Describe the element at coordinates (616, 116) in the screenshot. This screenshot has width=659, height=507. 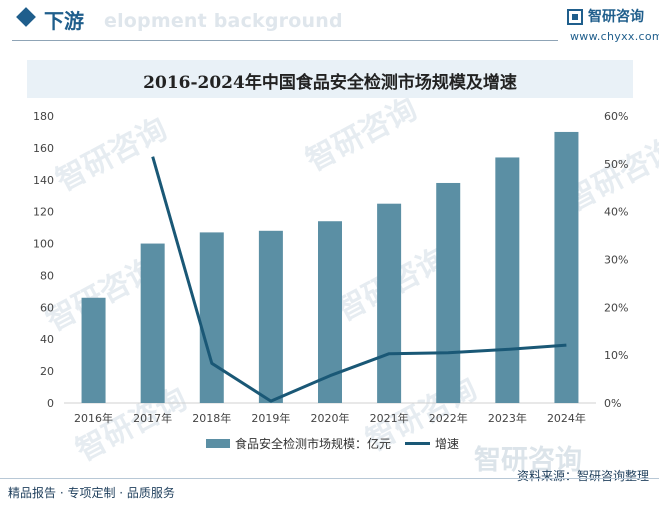
I see `y-right-tick-label: 60%` at that location.